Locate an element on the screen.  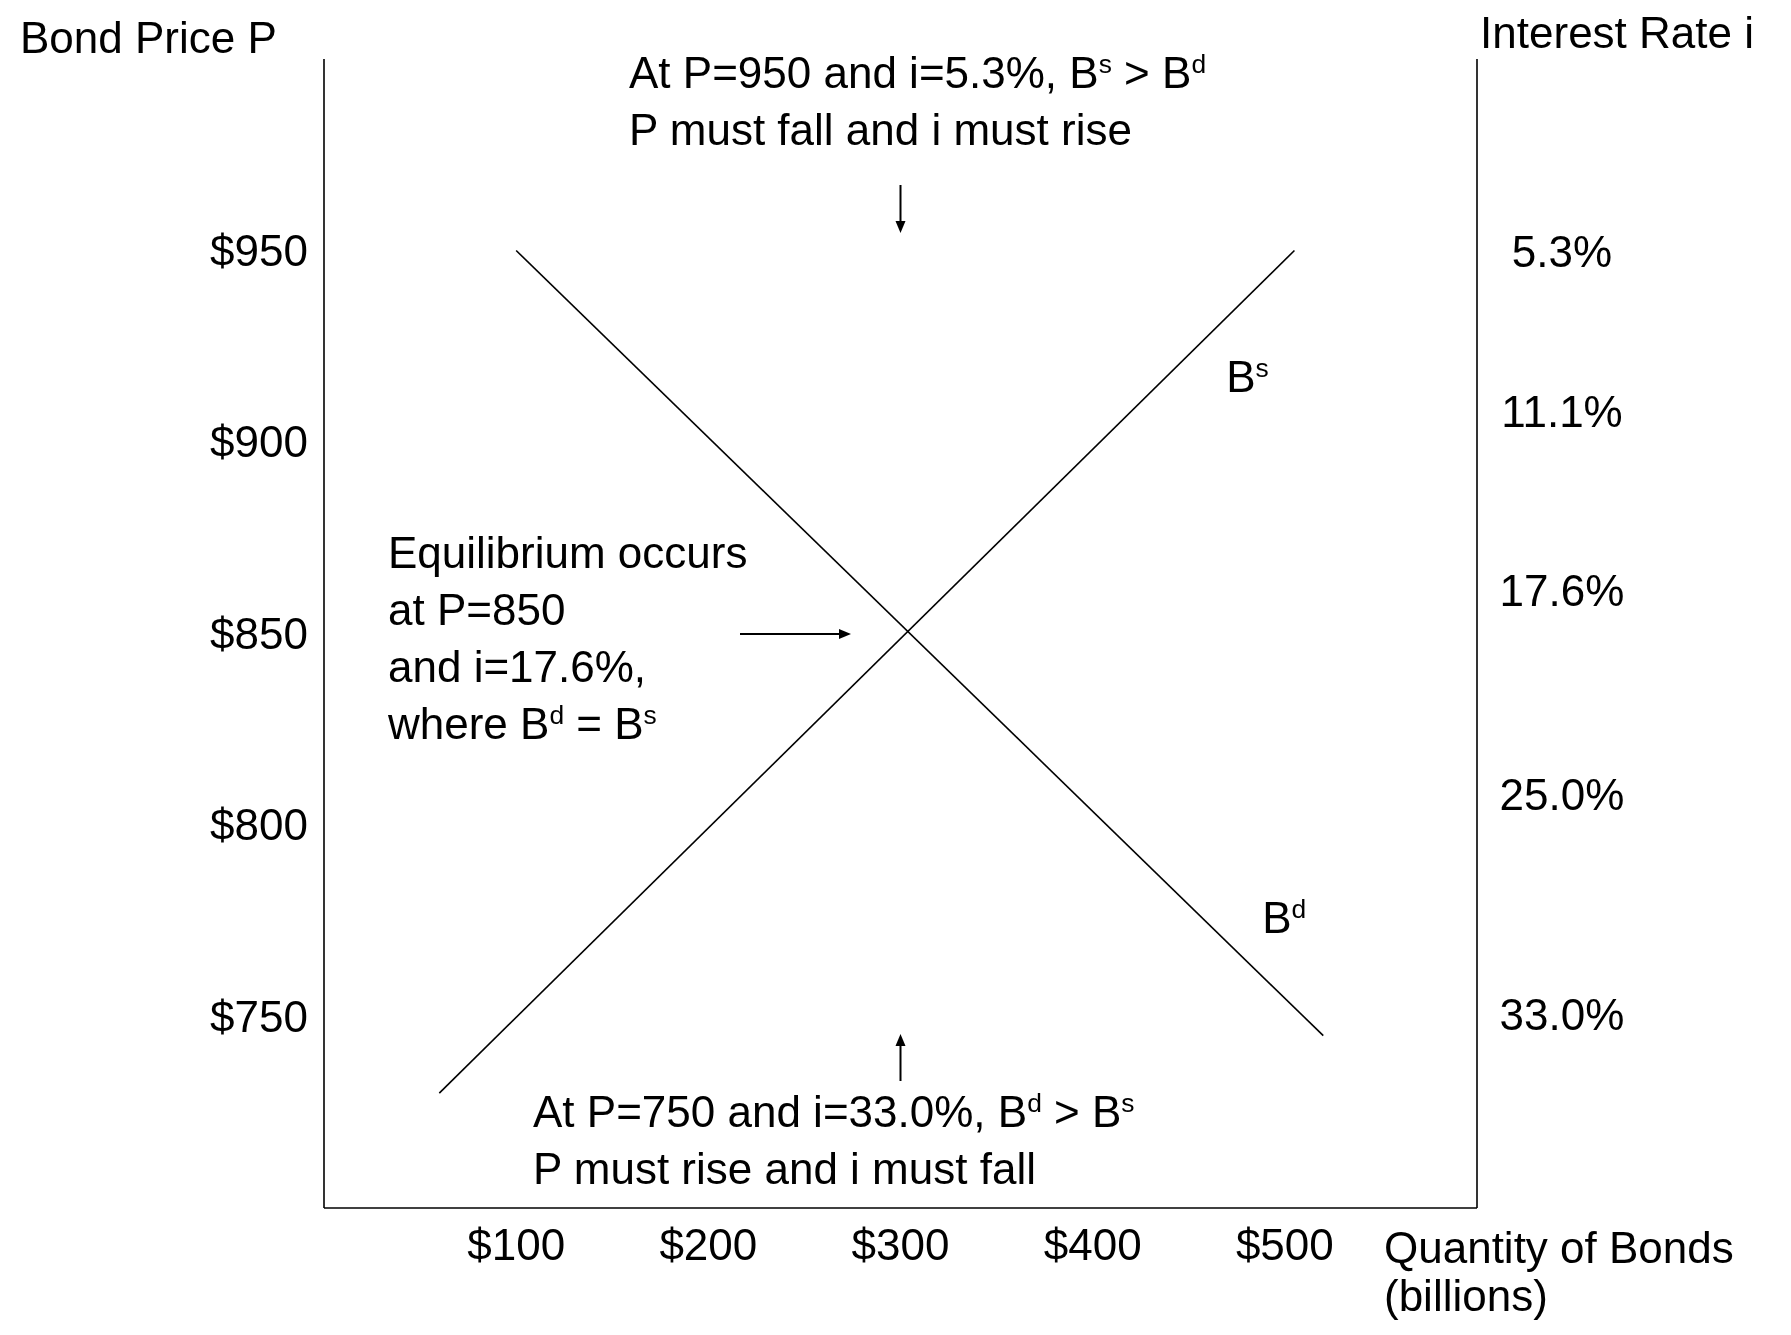
x-tick-label: $100 is located at coordinates (516, 1244).